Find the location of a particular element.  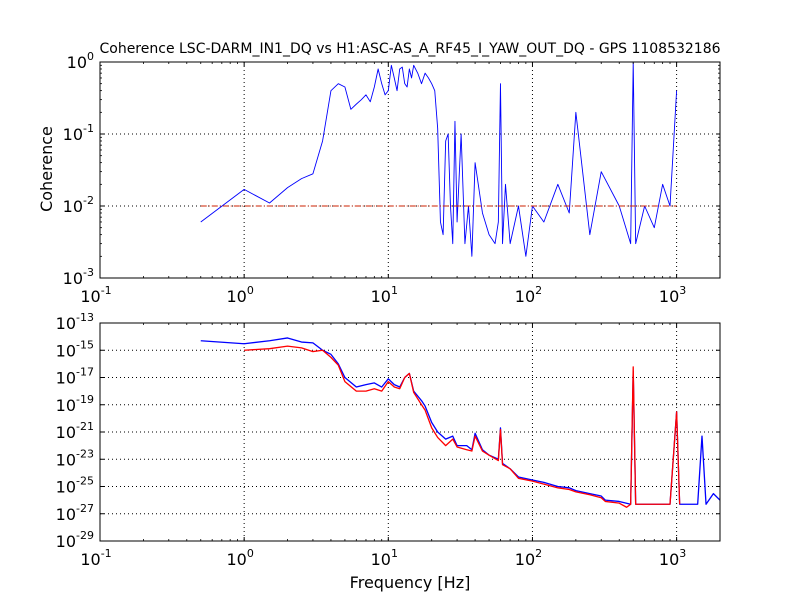

y-axis-label: Coherence is located at coordinates (46, 169).